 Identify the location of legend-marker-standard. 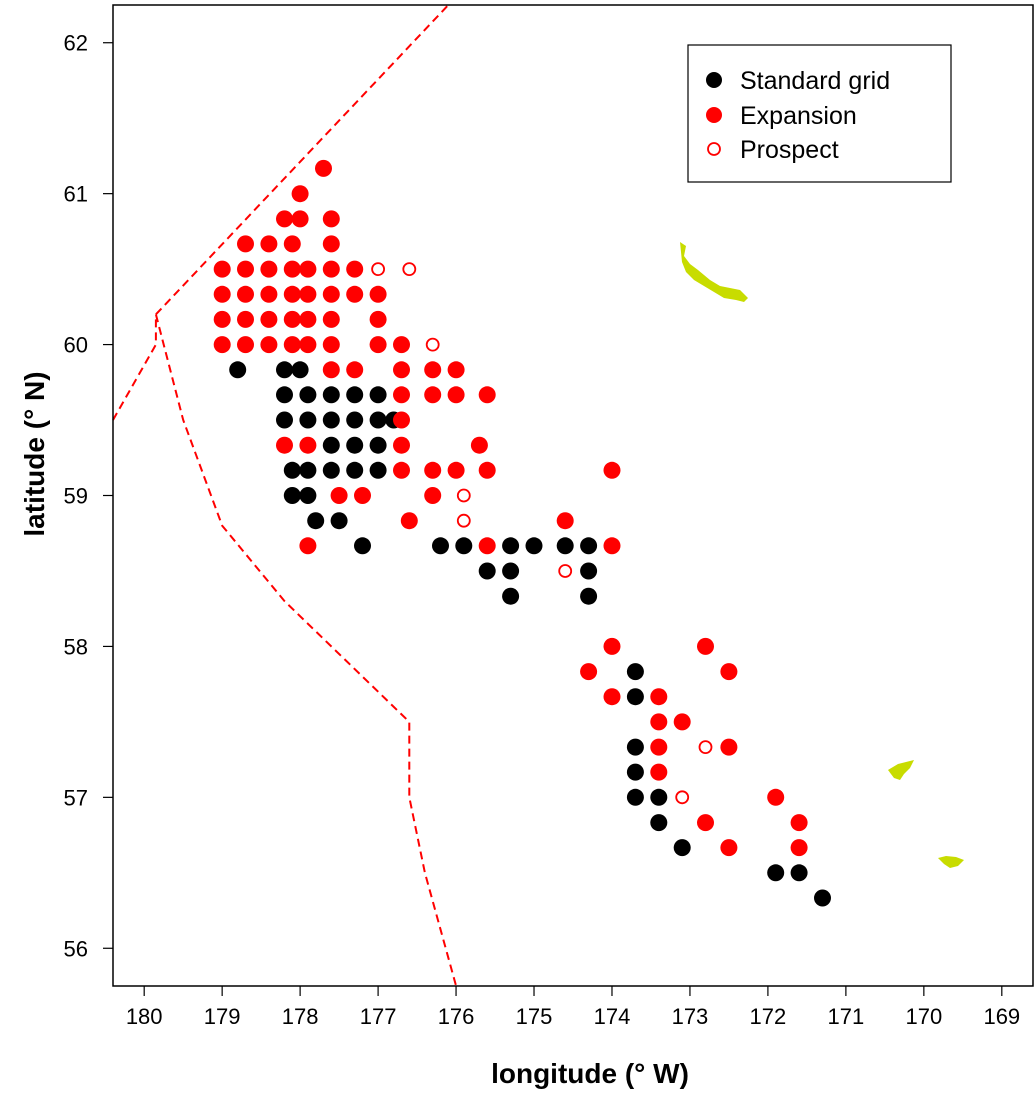
(714, 80).